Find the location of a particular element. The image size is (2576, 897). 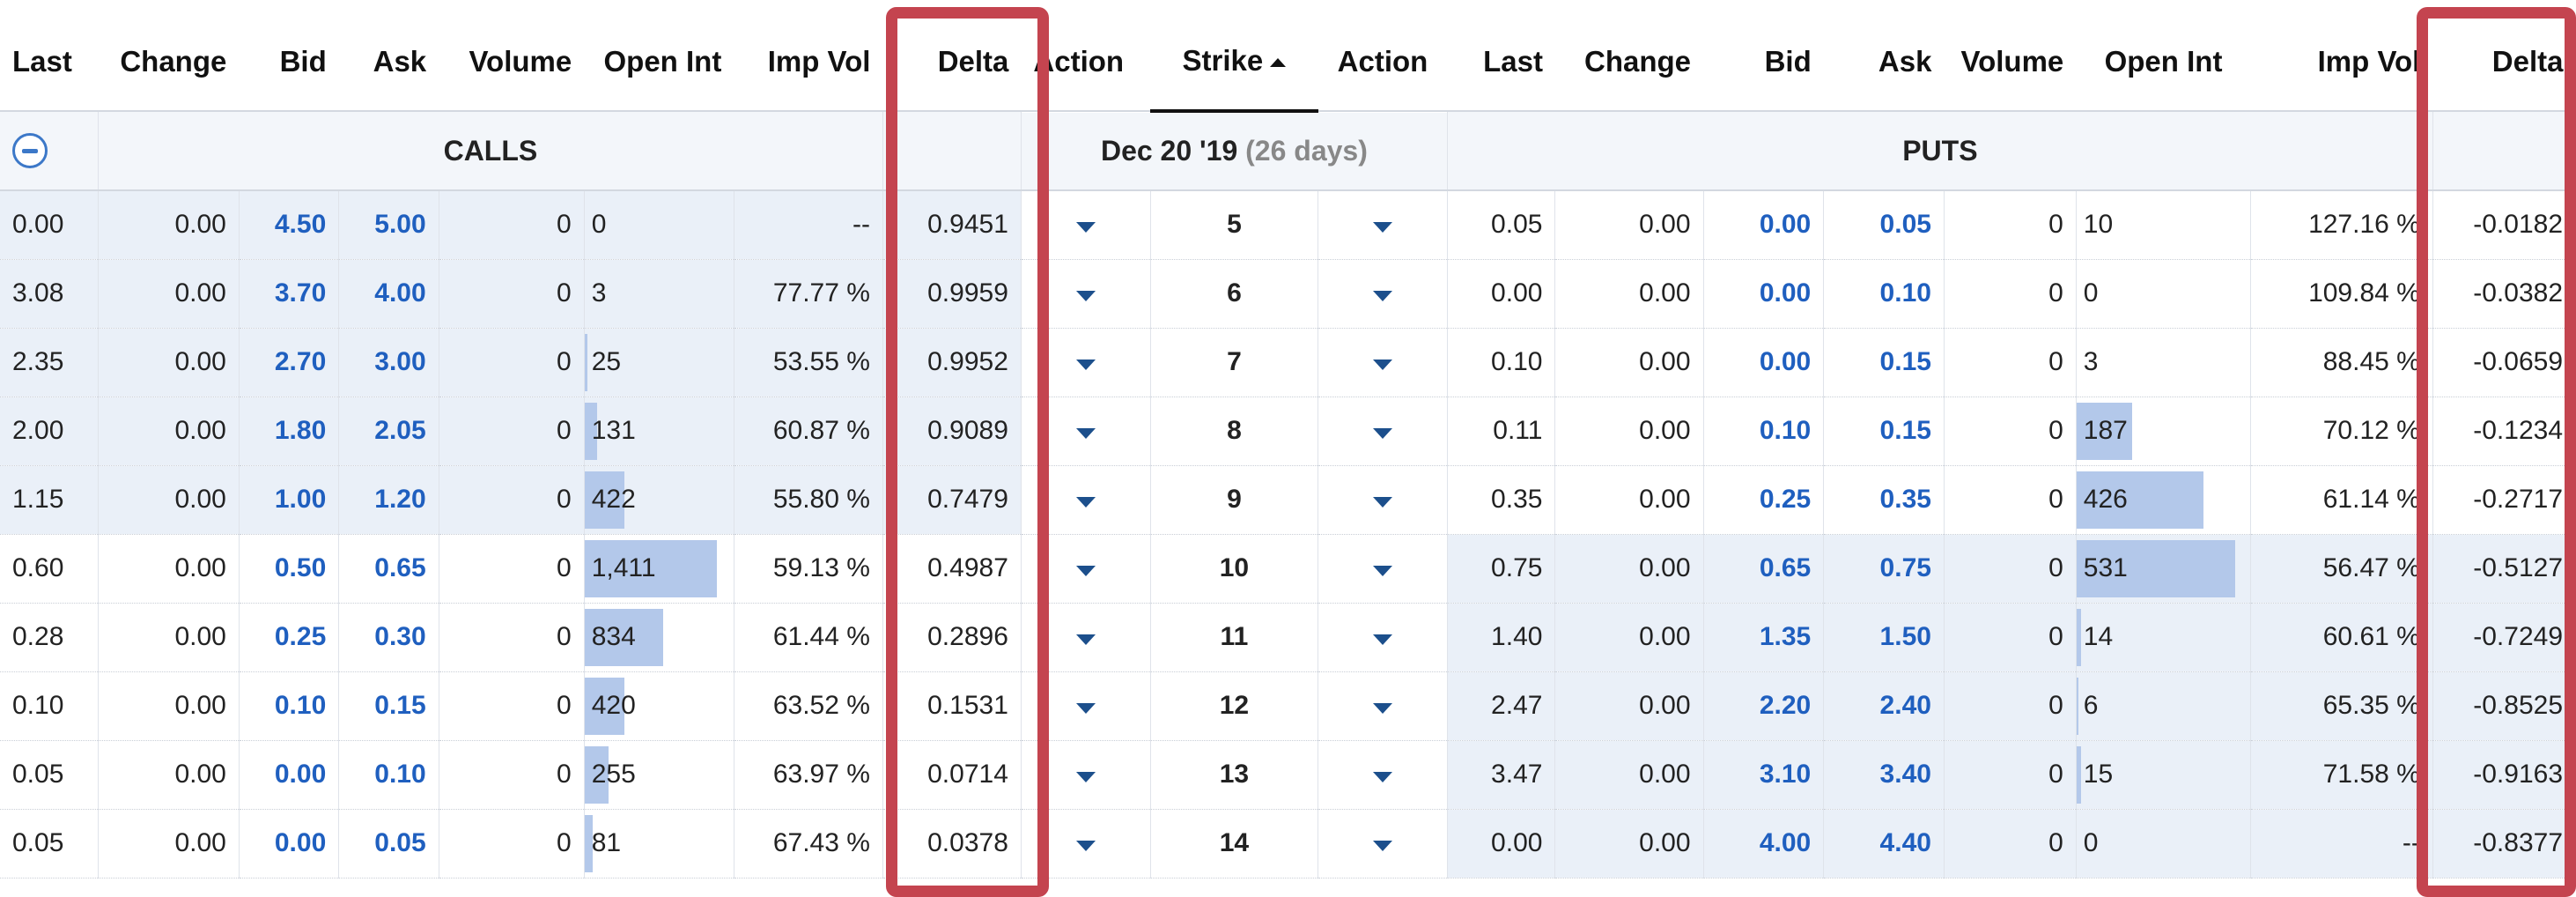

col-puts-open-int: Open Int is located at coordinates (2163, 62).